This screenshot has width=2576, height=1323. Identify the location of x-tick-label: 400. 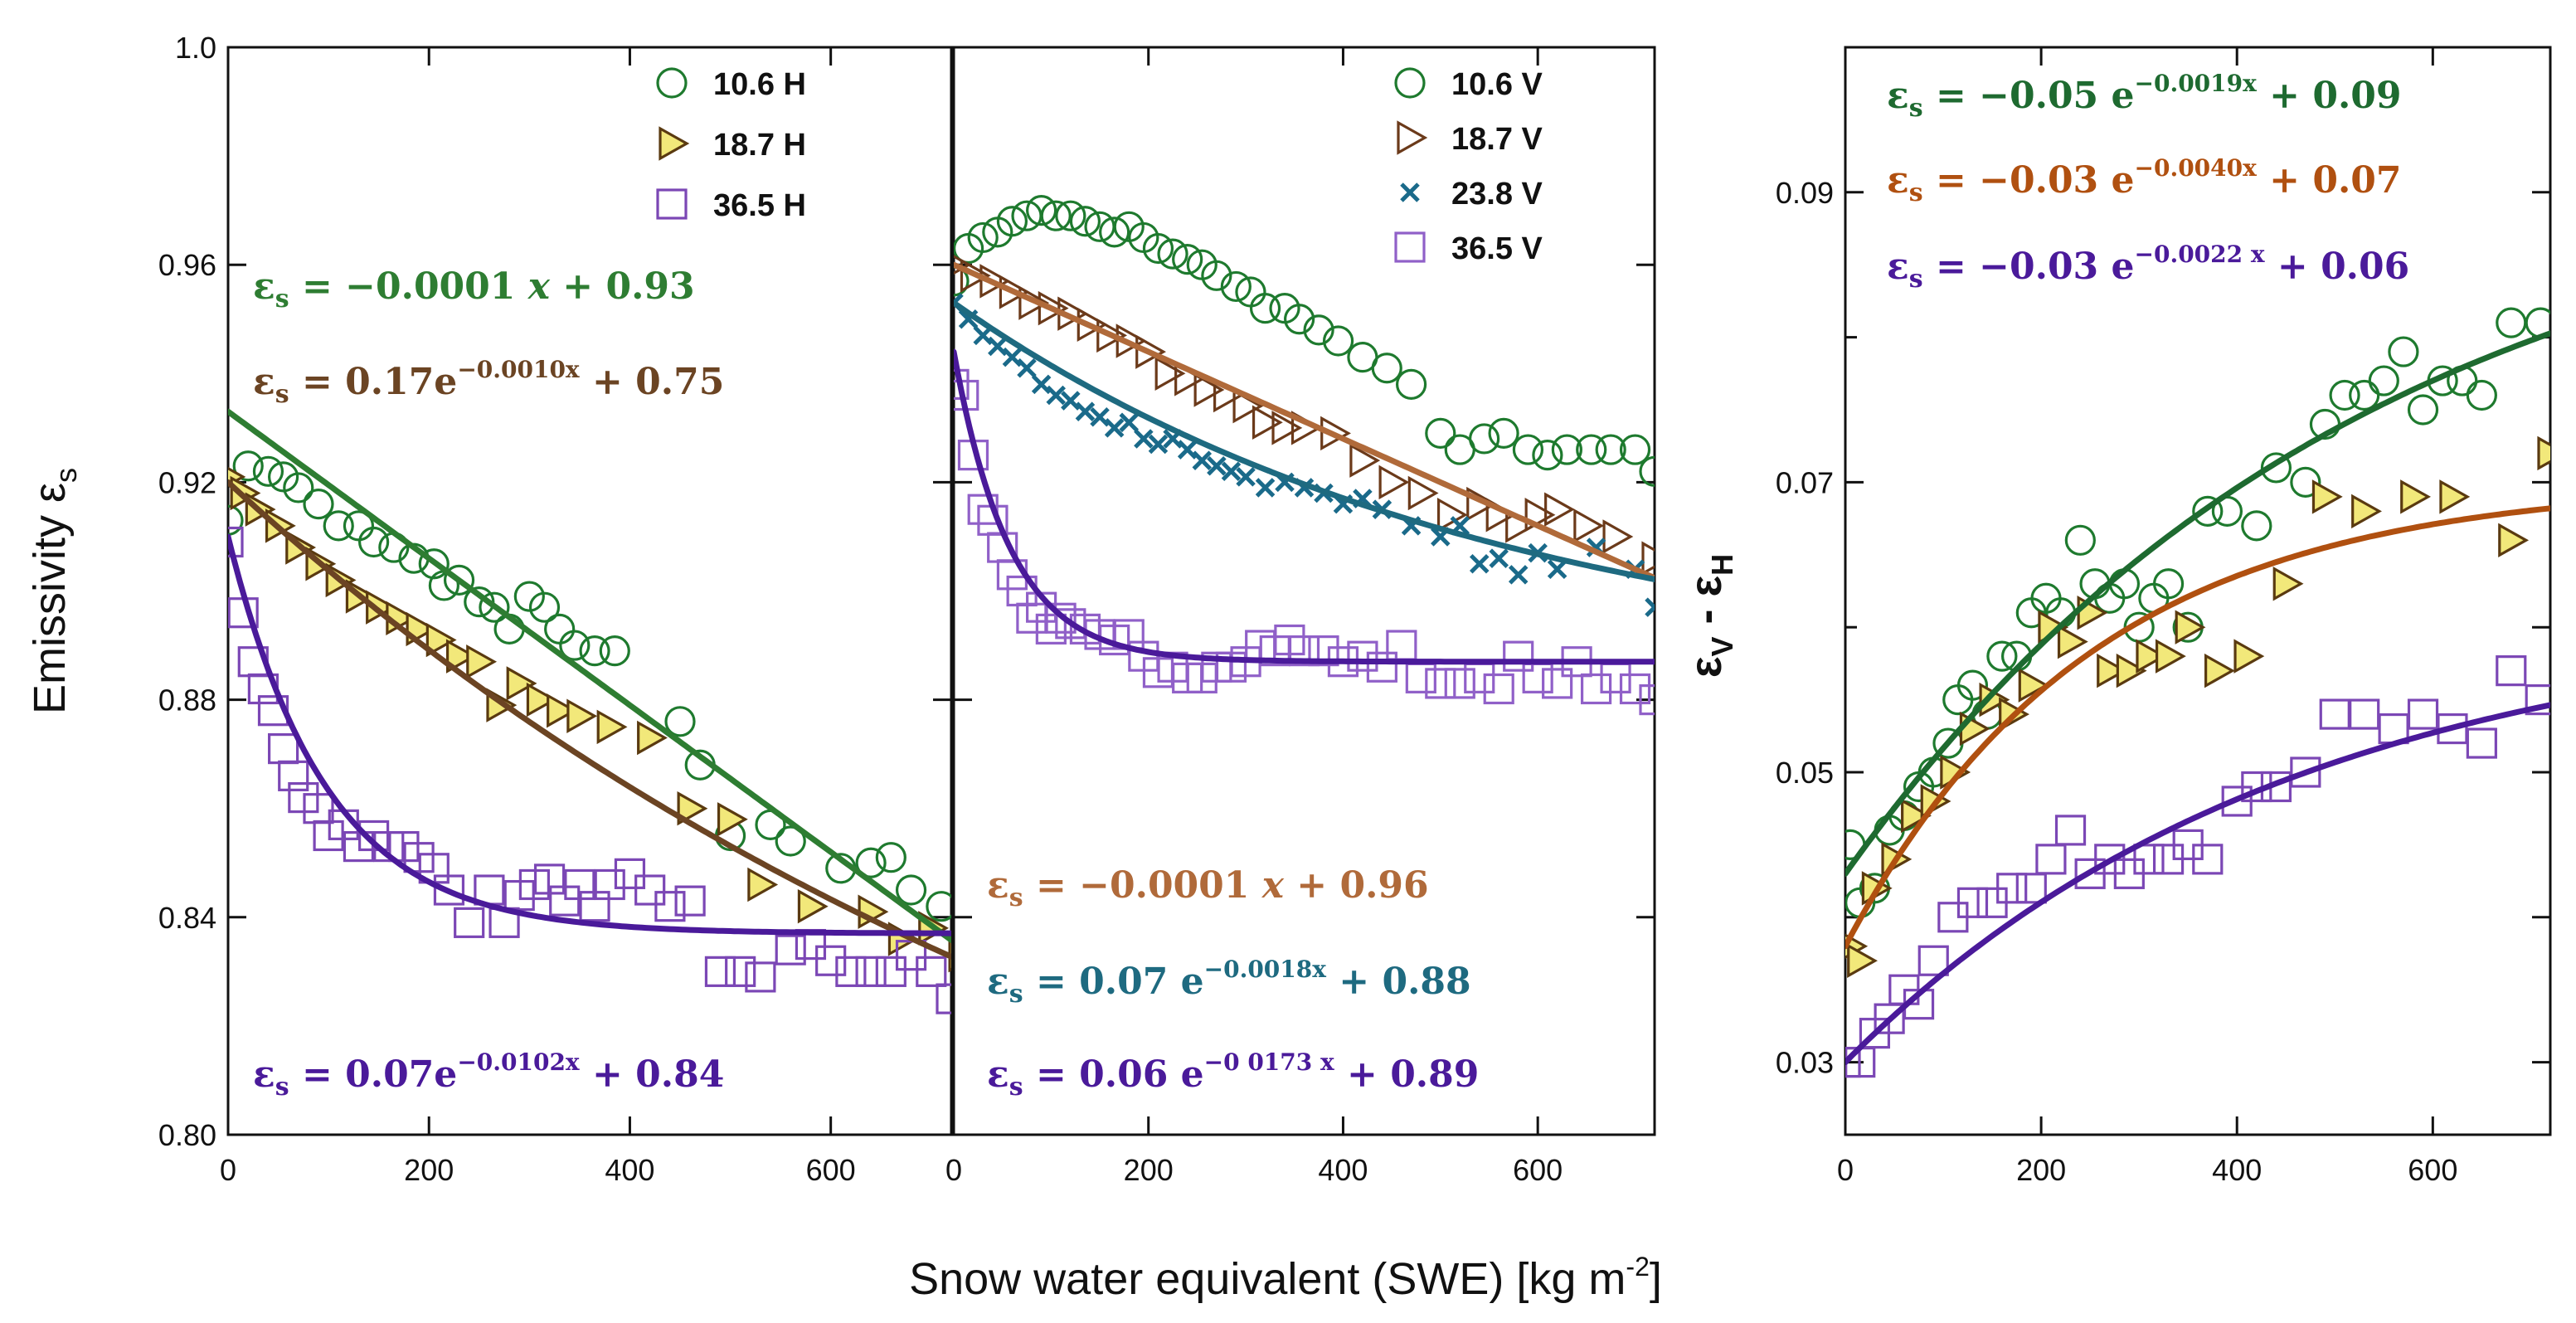
(1343, 1170).